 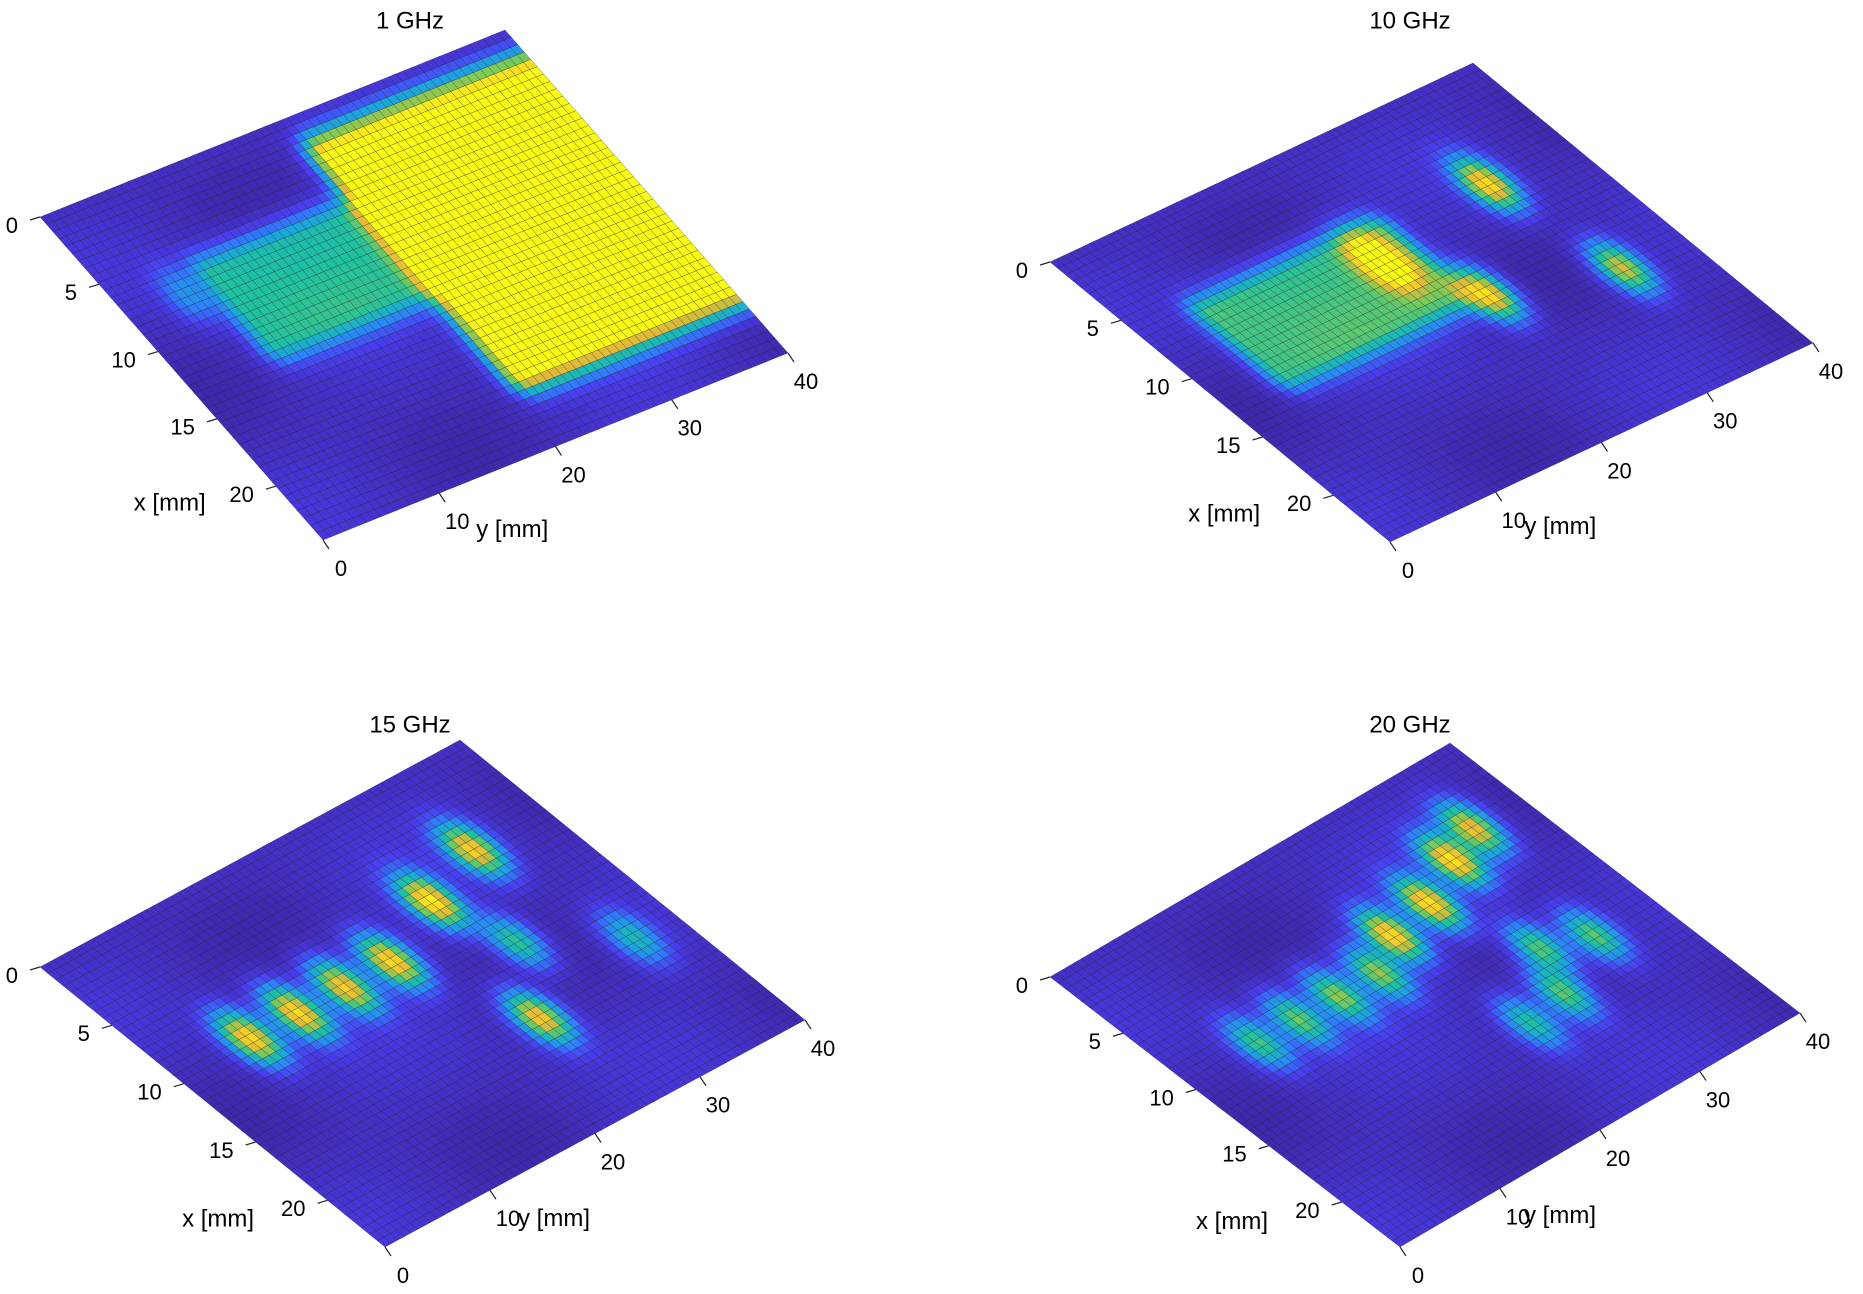 What do you see at coordinates (410, 20) in the screenshot?
I see `chart-title: 1 GHz` at bounding box center [410, 20].